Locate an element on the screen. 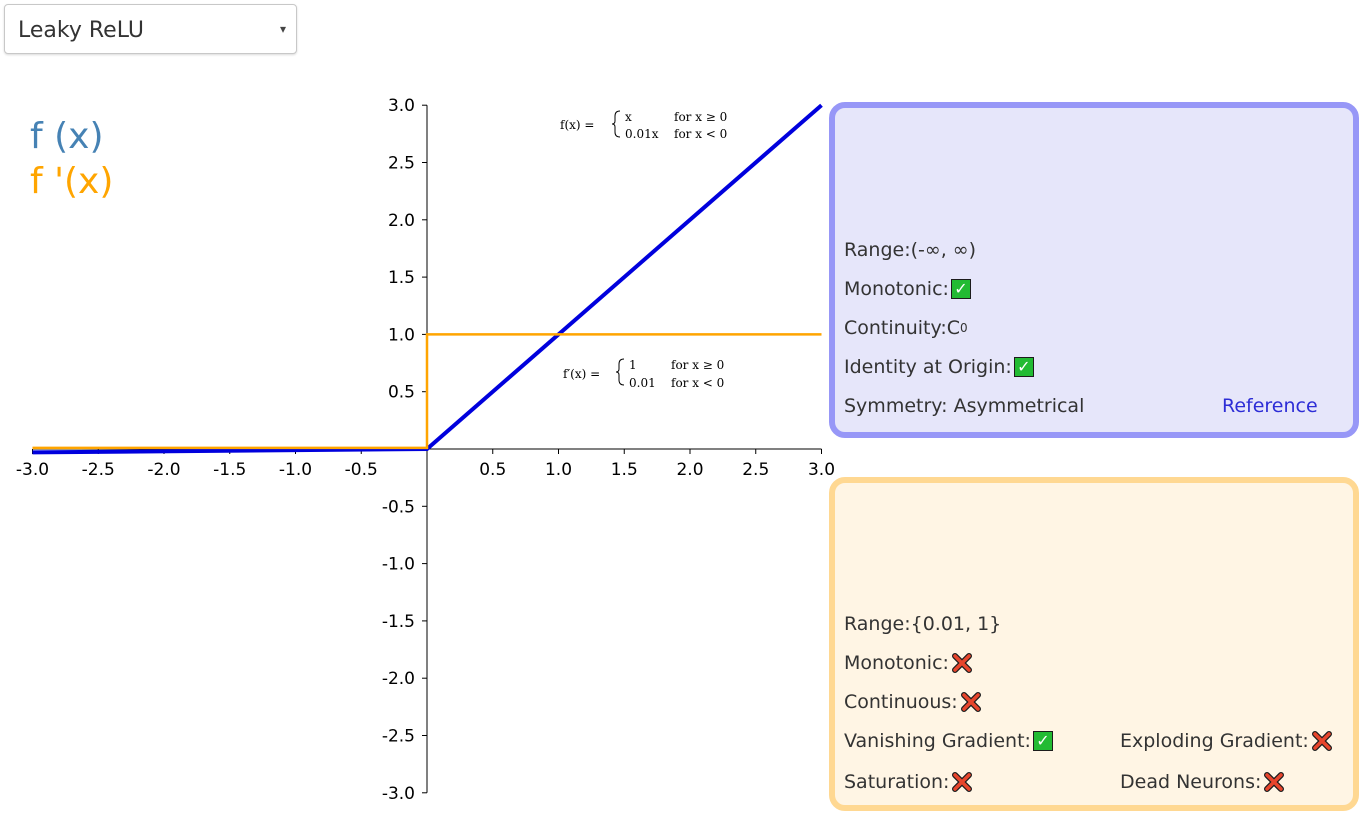 Image resolution: width=1367 pixels, height=818 pixels. derivative-saturation: Saturation: is located at coordinates (908, 782).